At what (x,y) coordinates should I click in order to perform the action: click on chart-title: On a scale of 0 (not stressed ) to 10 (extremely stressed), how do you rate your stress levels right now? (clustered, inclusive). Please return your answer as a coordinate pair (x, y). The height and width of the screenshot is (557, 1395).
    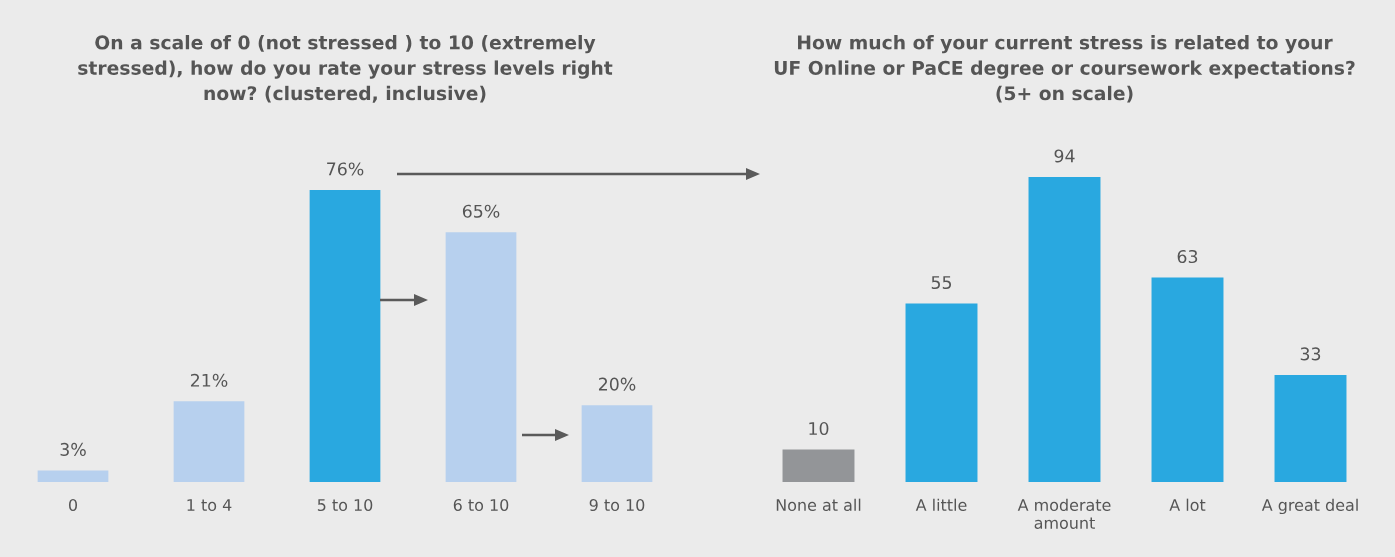
    Looking at the image, I should click on (345, 69).